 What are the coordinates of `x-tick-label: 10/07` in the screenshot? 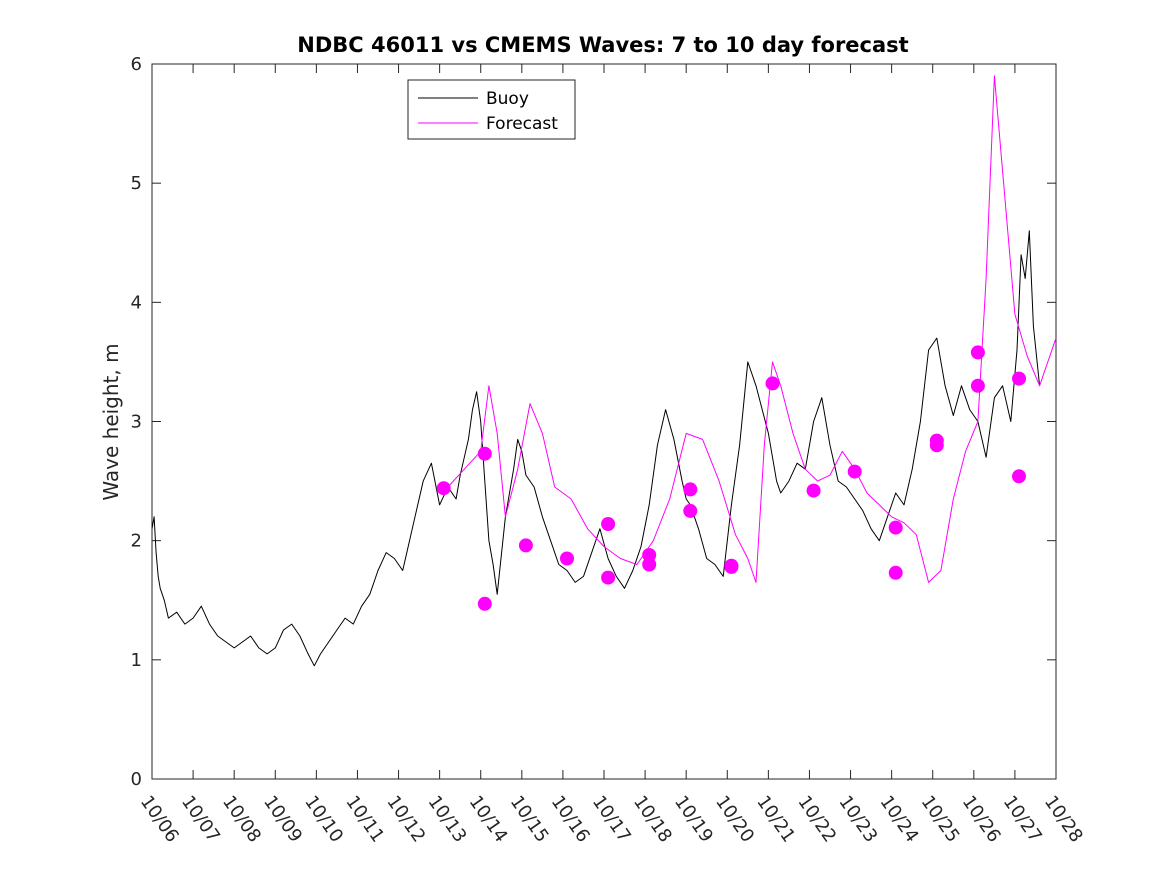 It's located at (200, 819).